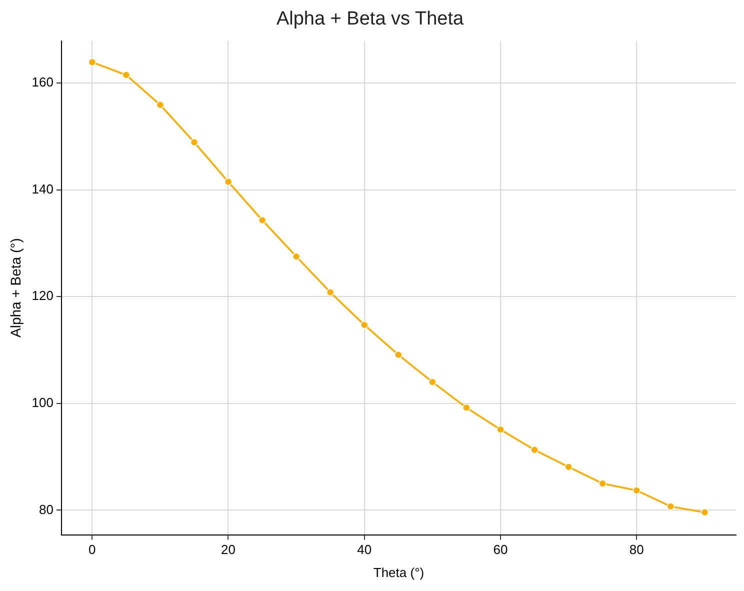  Describe the element at coordinates (15, 288) in the screenshot. I see `y-axis-title: Alpha + Beta (°)` at that location.